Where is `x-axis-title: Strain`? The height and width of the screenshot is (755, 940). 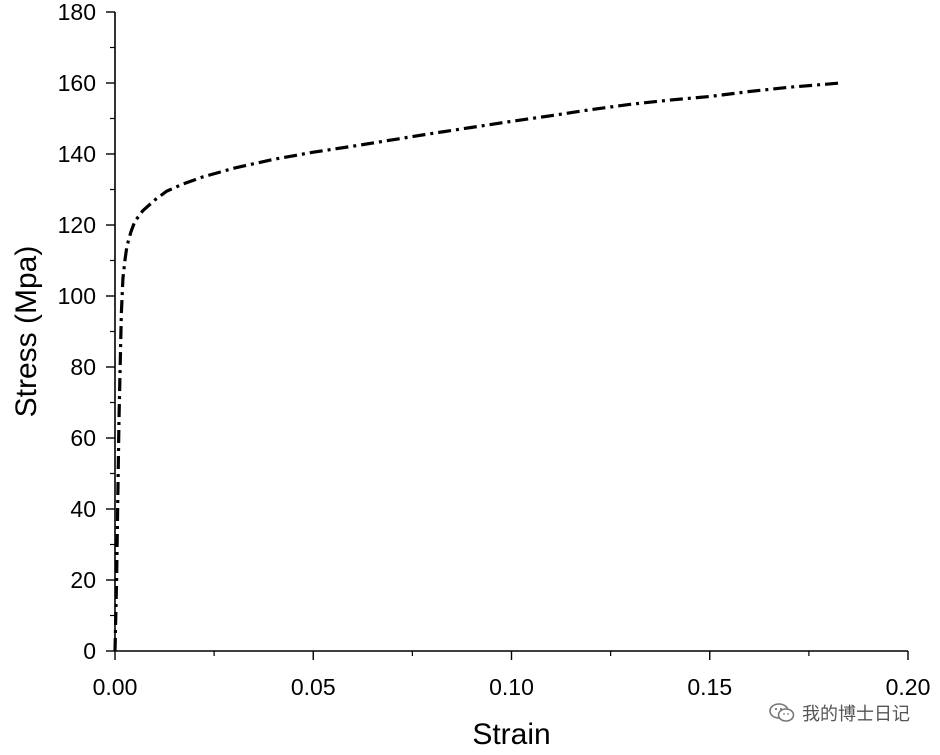
x-axis-title: Strain is located at coordinates (511, 734).